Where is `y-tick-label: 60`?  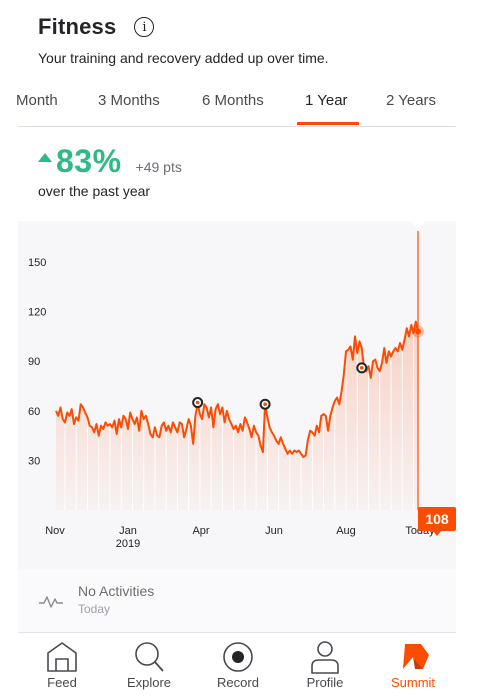
y-tick-label: 60 is located at coordinates (34, 412).